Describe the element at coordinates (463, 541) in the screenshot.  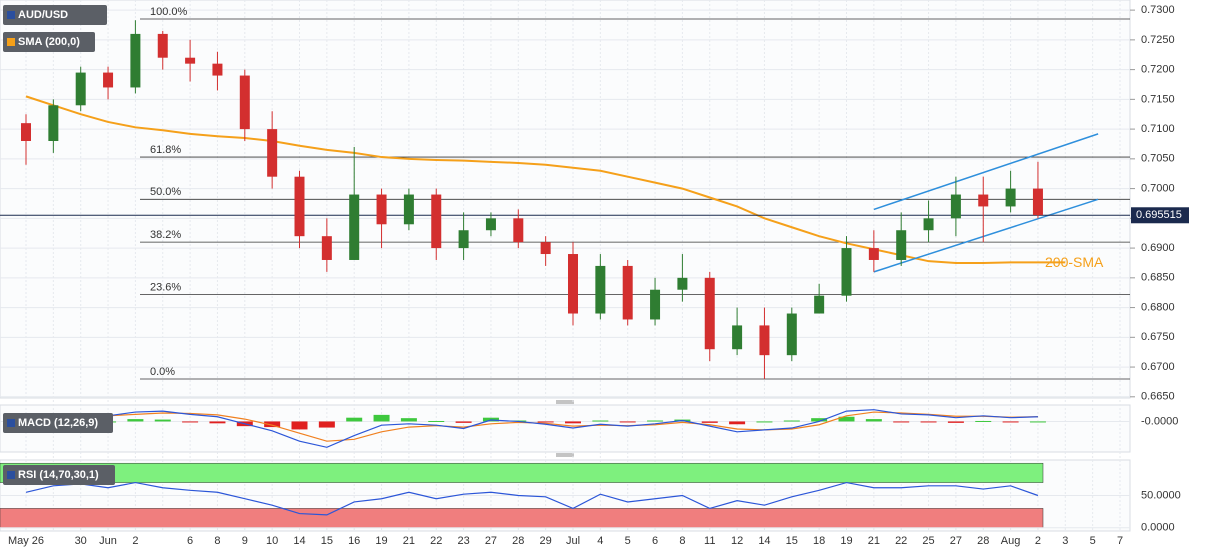
I see `x-tick-label: 23` at that location.